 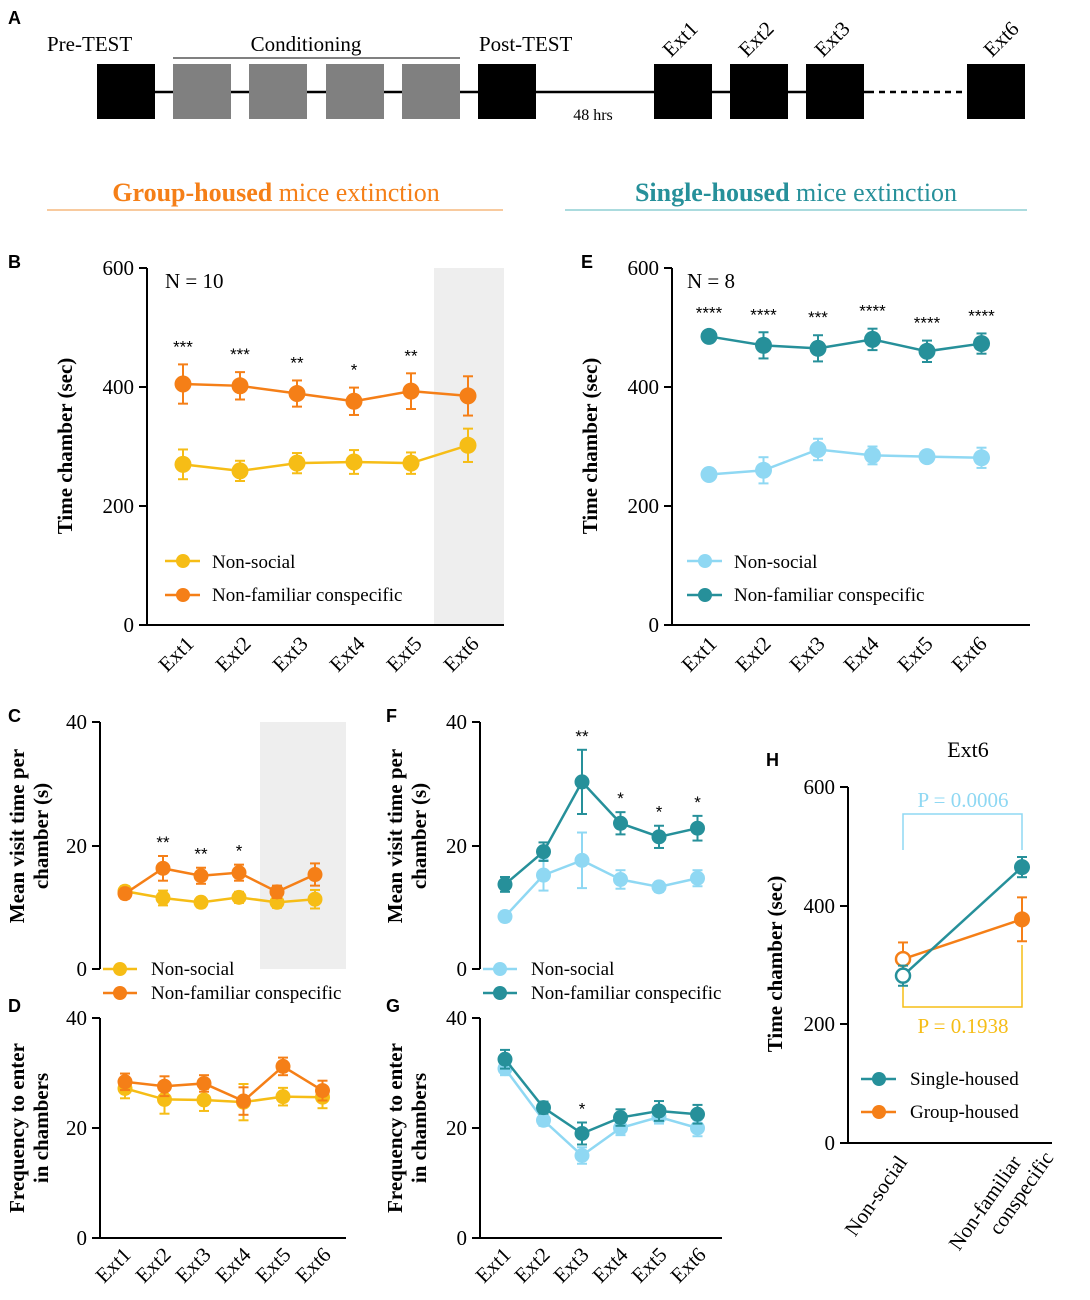 What do you see at coordinates (500, 969) in the screenshot?
I see `legend-marker-non-social` at bounding box center [500, 969].